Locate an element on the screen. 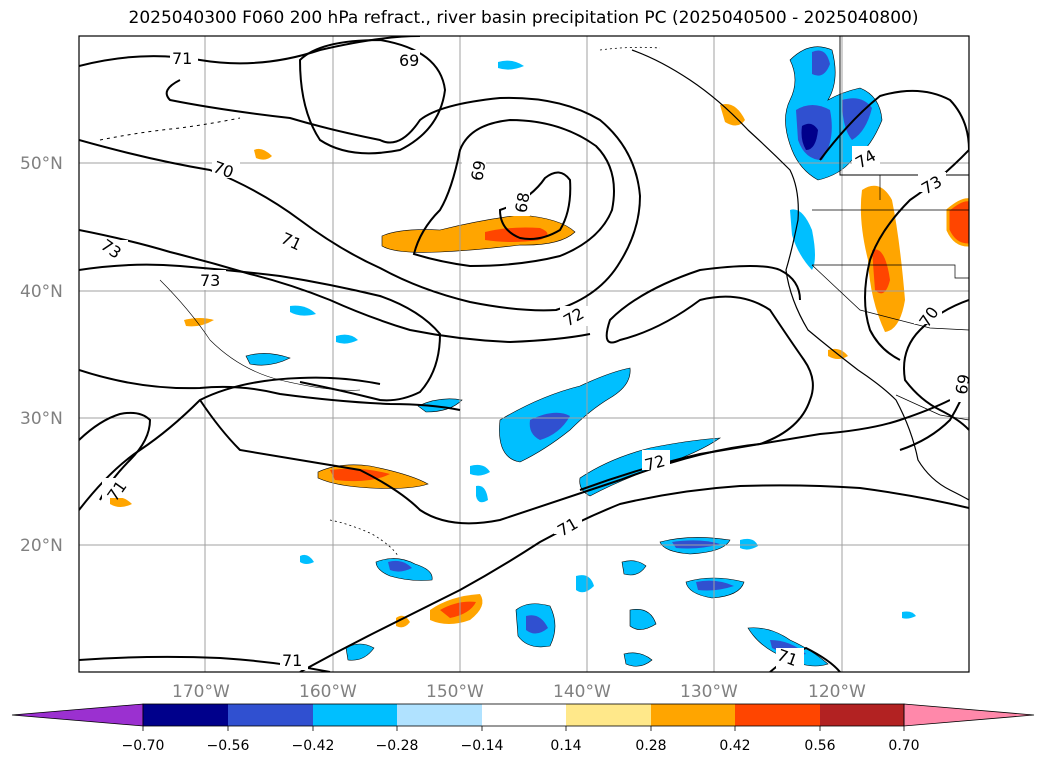 The width and height of the screenshot is (1047, 765). lat-label: 20°N is located at coordinates (41, 546).